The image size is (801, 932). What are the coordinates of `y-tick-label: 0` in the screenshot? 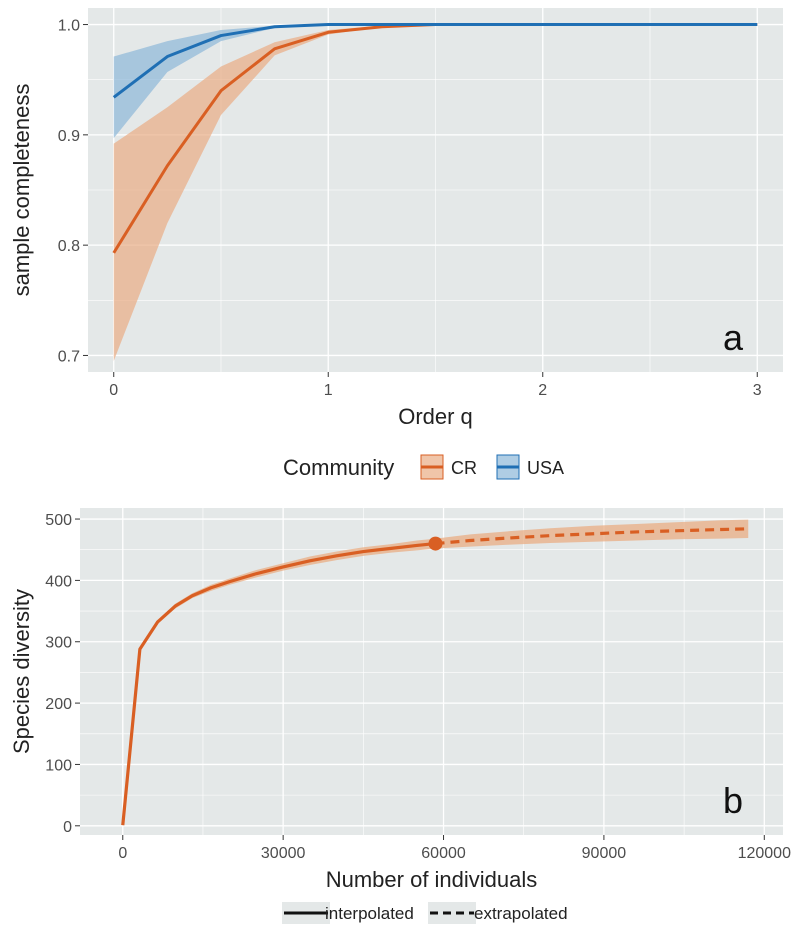 It's located at (67, 827).